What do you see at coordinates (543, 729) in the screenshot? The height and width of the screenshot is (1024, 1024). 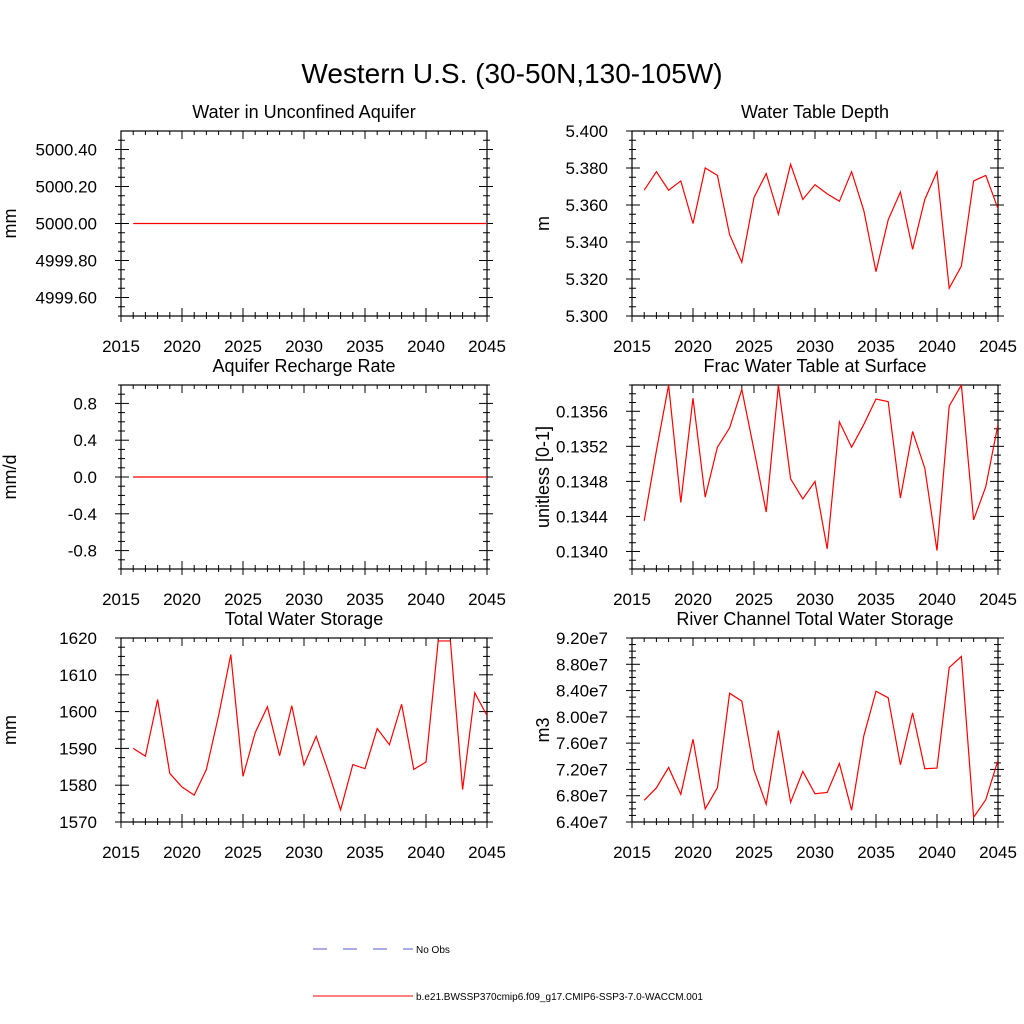 I see `y-axis-label: m3` at bounding box center [543, 729].